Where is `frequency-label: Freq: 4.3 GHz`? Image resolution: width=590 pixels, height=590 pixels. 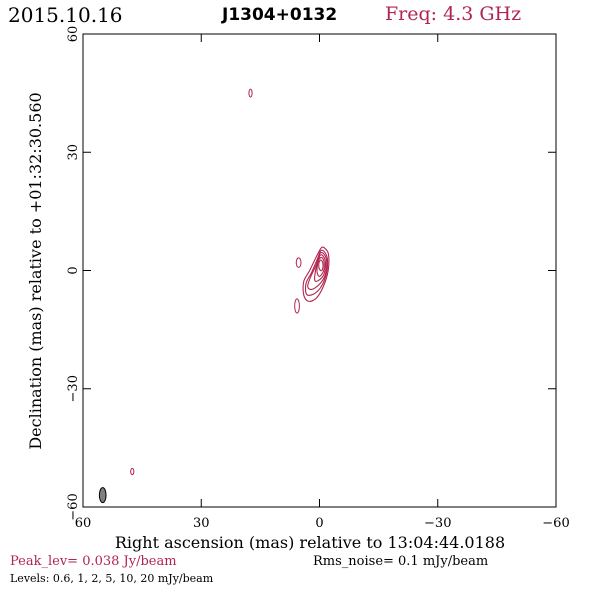 frequency-label: Freq: 4.3 GHz is located at coordinates (453, 14).